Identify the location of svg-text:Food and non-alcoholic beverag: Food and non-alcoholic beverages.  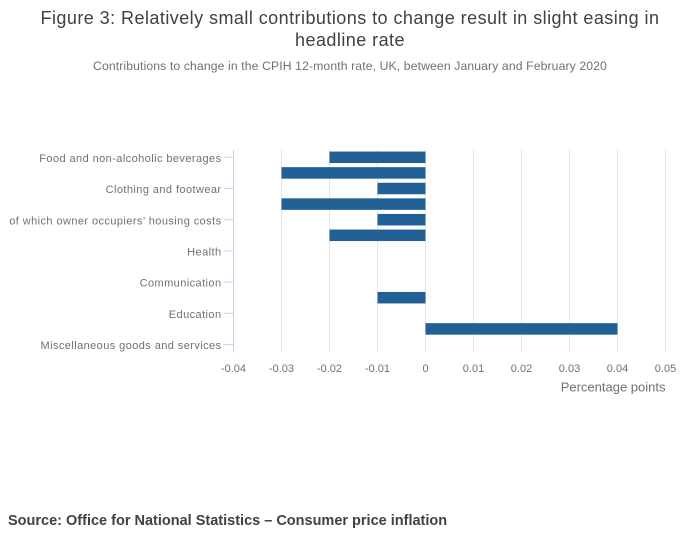
(130, 159).